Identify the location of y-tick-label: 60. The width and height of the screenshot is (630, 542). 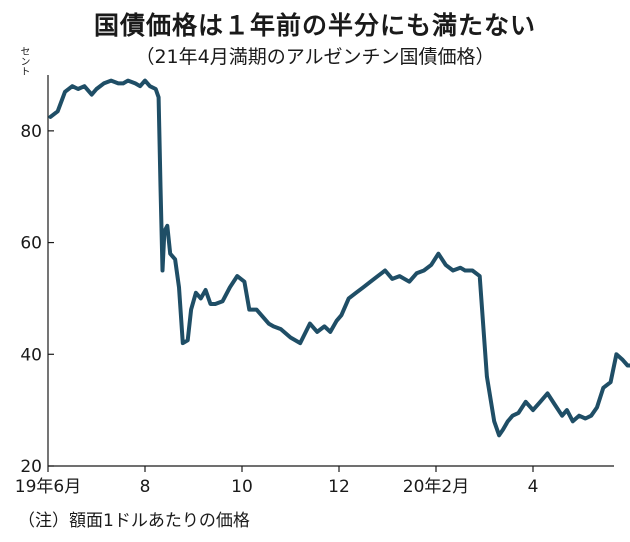
(31, 244).